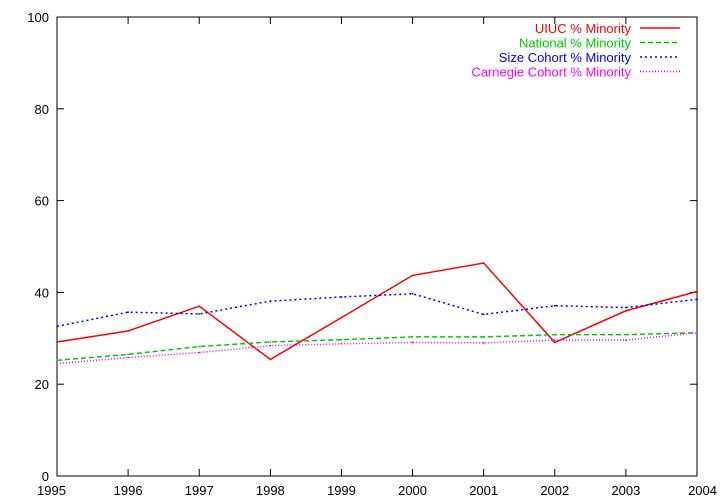  What do you see at coordinates (42, 109) in the screenshot?
I see `y-tick-label: 80` at bounding box center [42, 109].